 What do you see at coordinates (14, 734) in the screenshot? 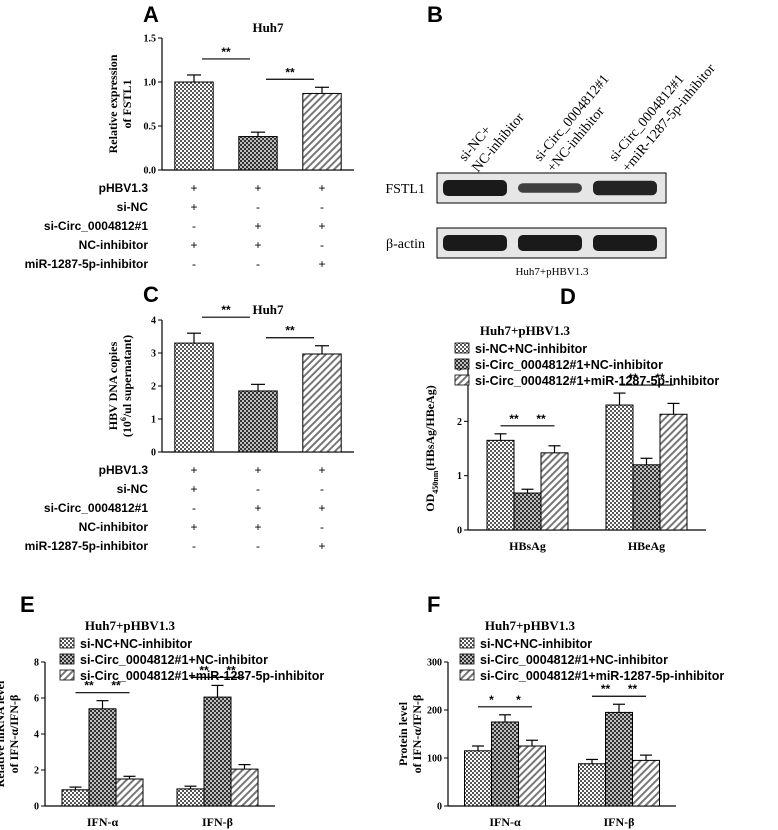
I see `panel-e-ylabel-line: of IFN-α/IFN-β` at bounding box center [14, 734].